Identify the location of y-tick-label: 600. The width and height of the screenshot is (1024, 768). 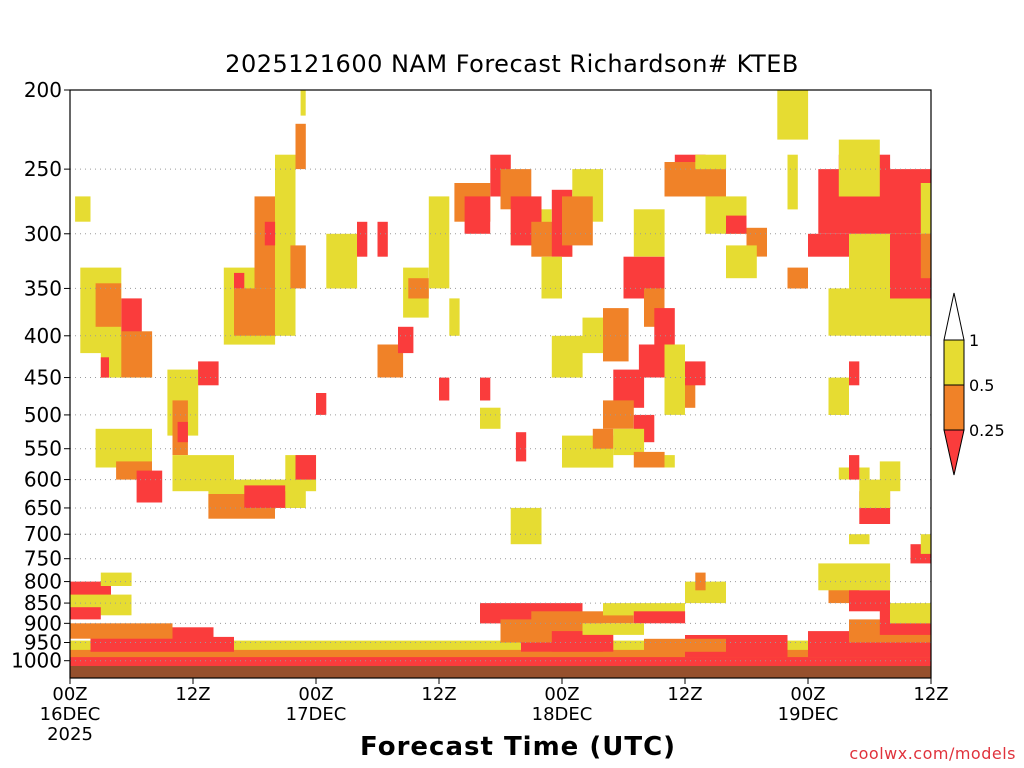
(43, 480).